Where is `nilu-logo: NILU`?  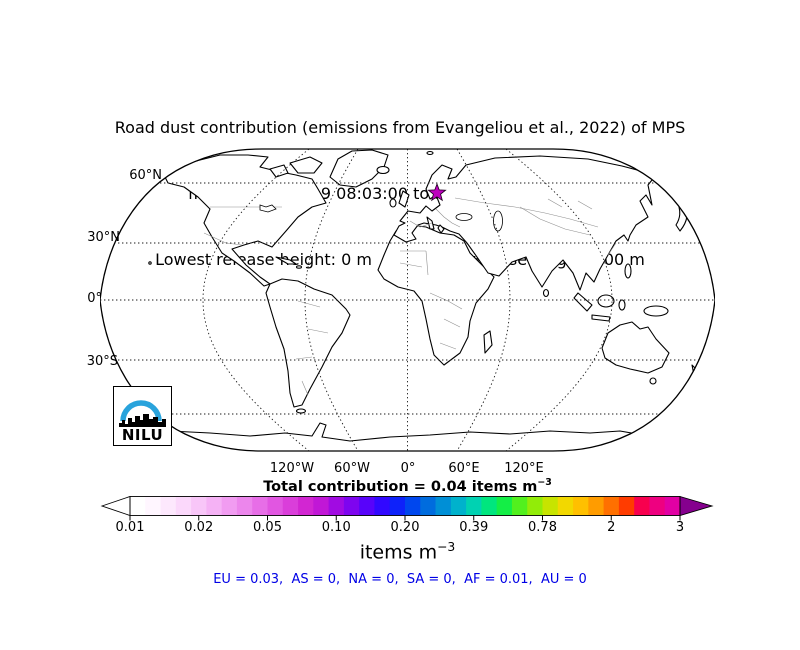
nilu-logo: NILU is located at coordinates (142, 416).